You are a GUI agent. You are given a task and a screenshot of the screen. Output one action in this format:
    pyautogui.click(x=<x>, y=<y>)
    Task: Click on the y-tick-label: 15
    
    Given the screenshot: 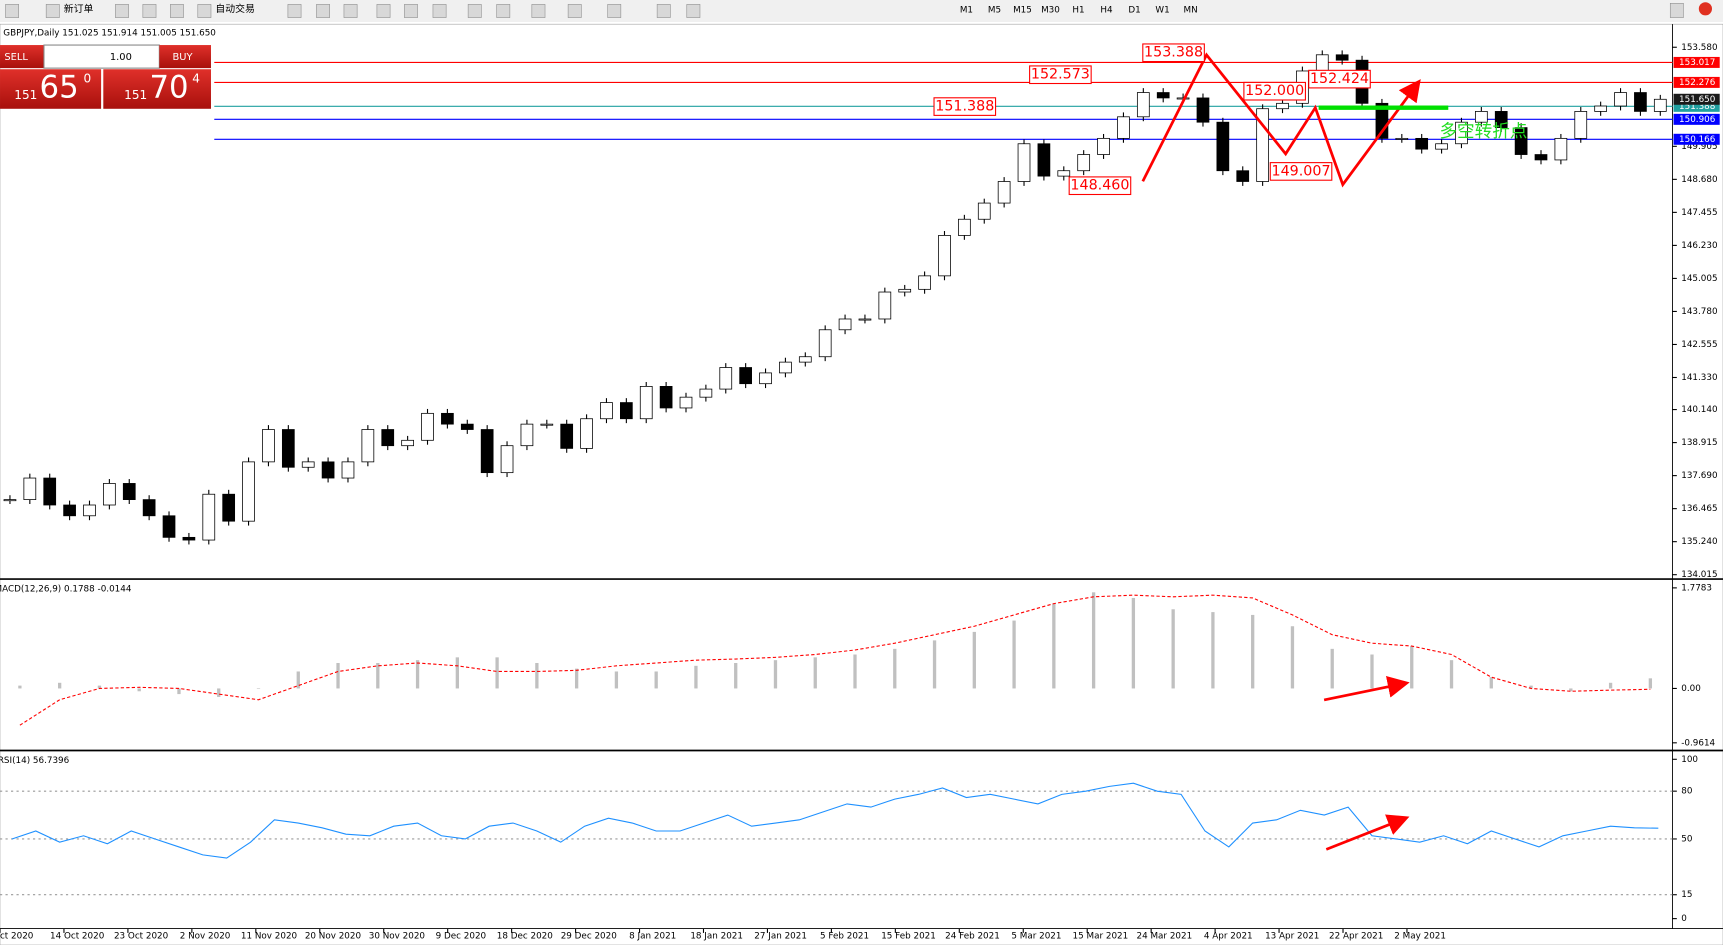 What is the action you would take?
    pyautogui.click(x=1686, y=895)
    